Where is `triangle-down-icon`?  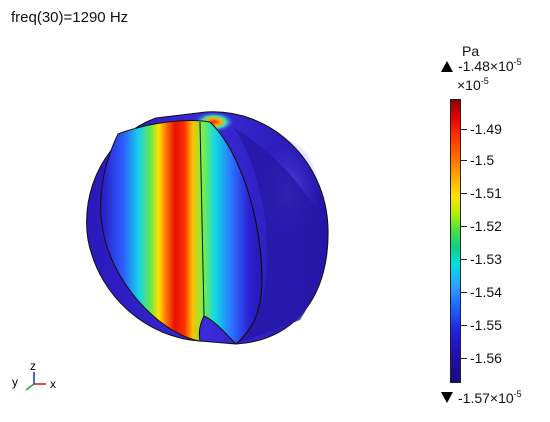 triangle-down-icon is located at coordinates (447, 397).